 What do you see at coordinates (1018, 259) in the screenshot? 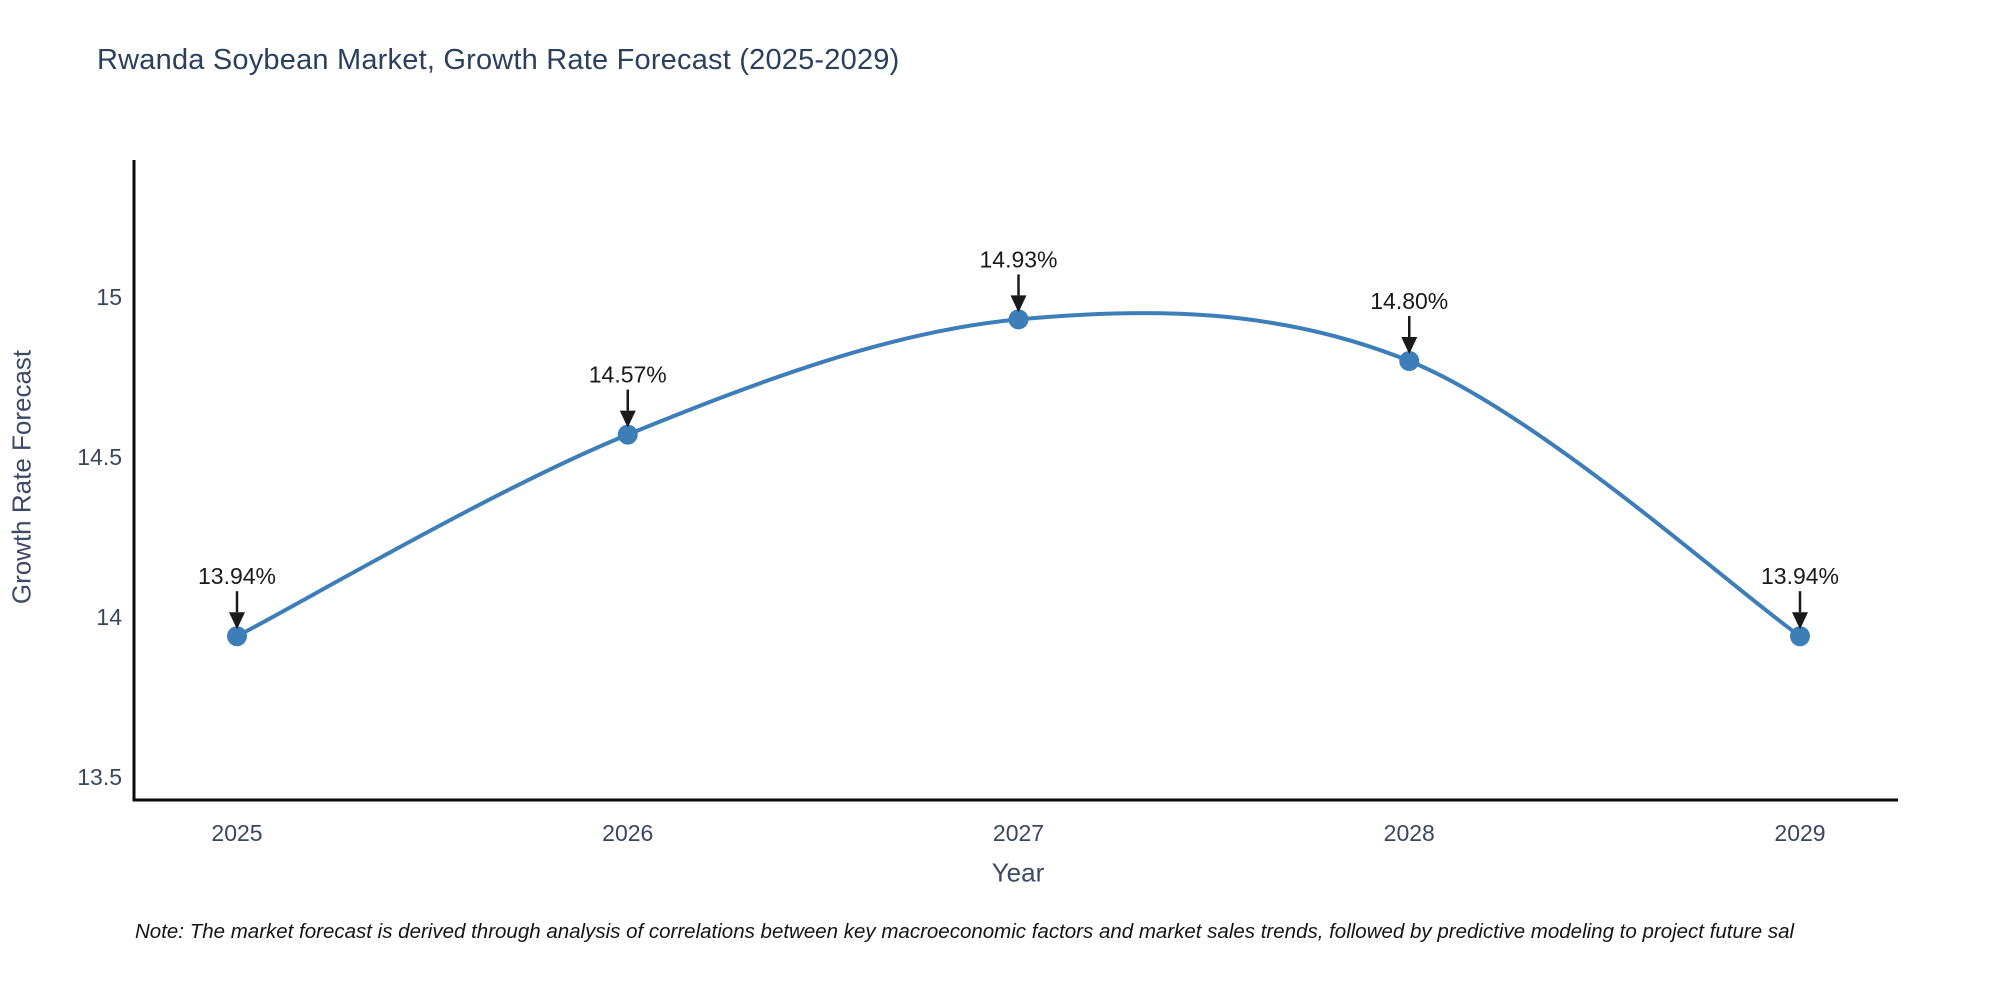
I see `point-annotation-label: 14.93%` at bounding box center [1018, 259].